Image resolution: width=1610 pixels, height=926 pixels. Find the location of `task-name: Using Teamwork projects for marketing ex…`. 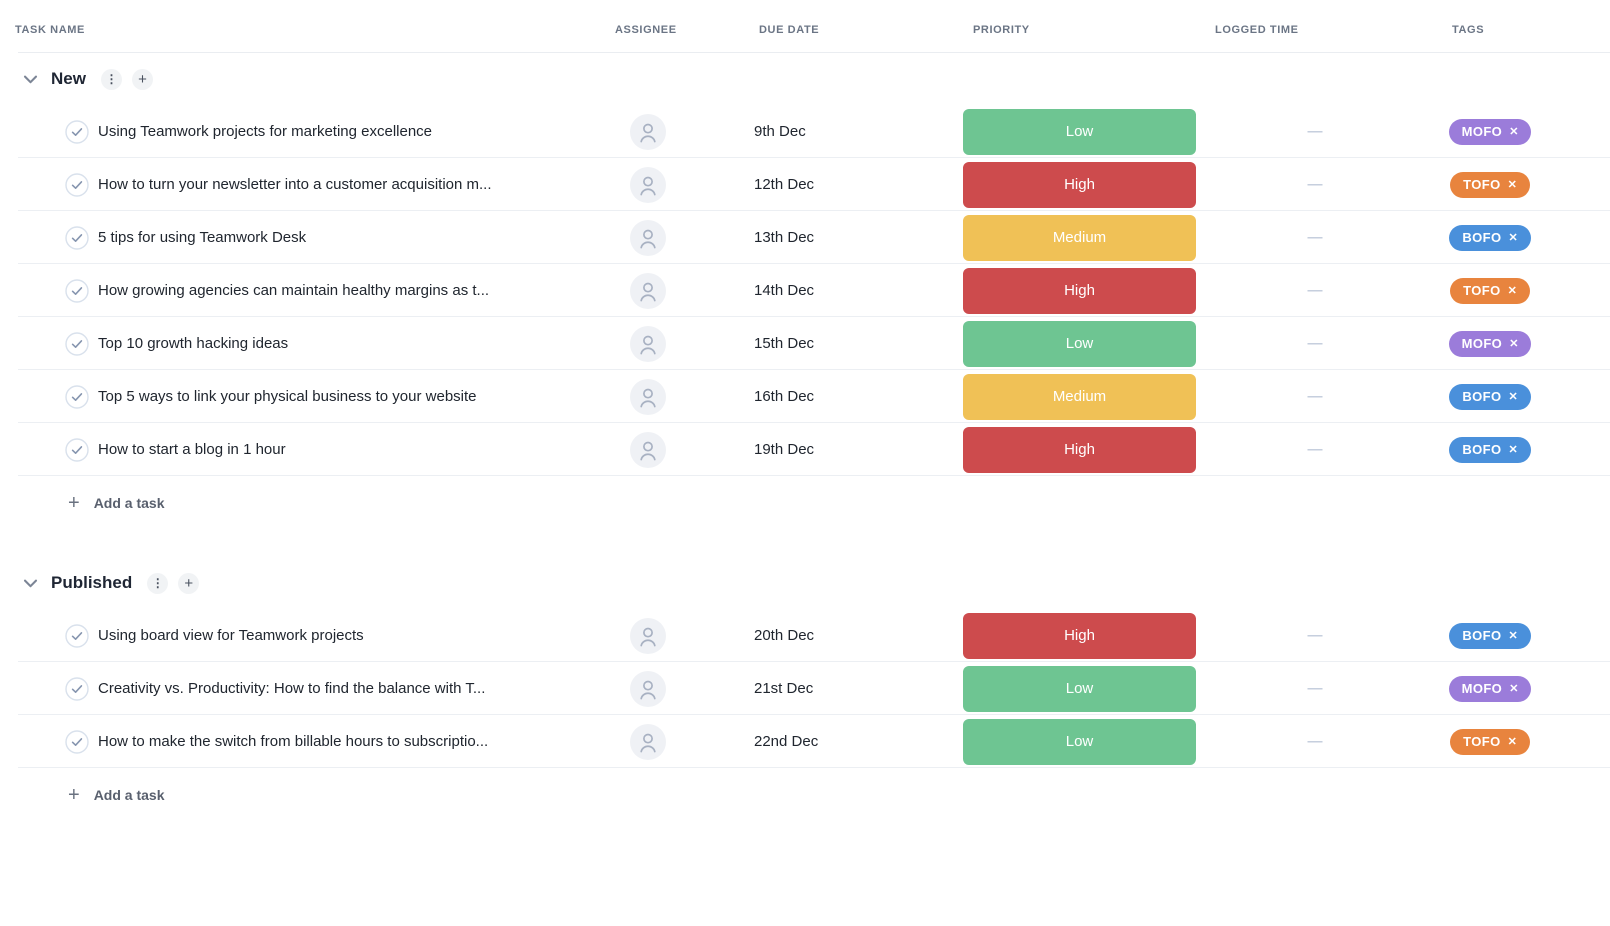

task-name: Using Teamwork projects for marketing ex… is located at coordinates (265, 131).